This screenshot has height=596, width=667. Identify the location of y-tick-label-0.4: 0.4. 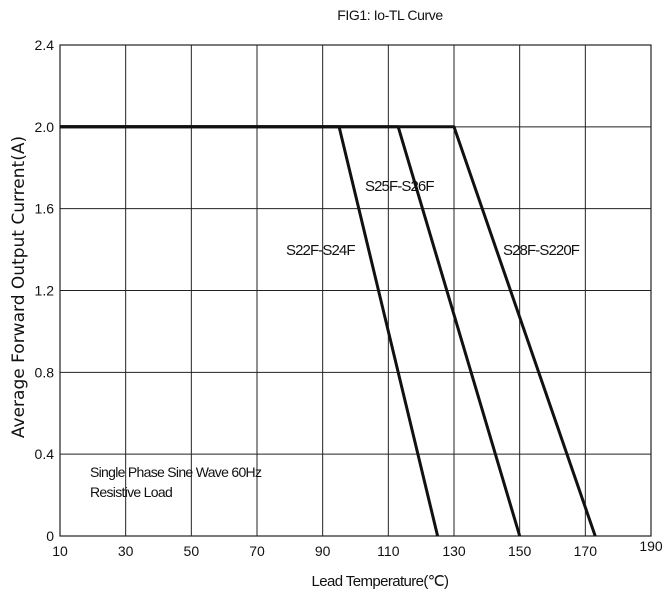
(45, 454).